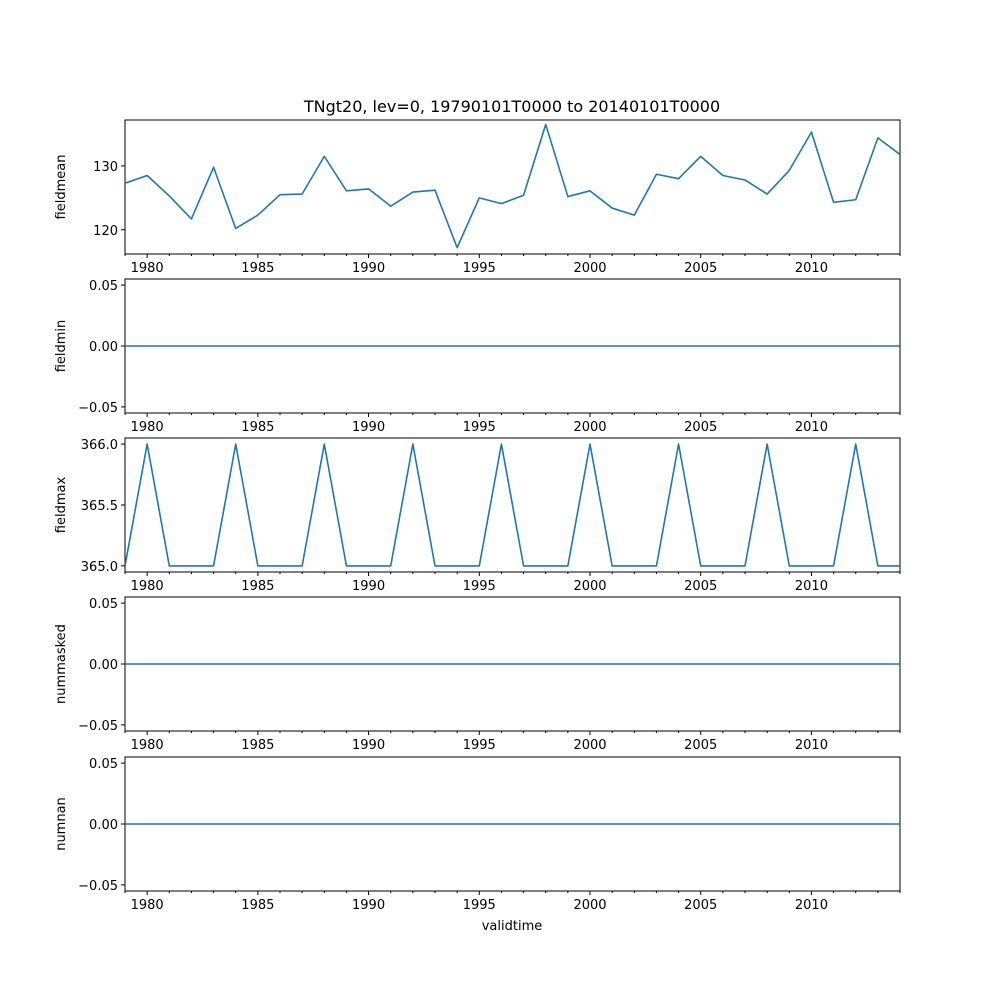  I want to click on y-tick-label: 365.5, so click(99, 506).